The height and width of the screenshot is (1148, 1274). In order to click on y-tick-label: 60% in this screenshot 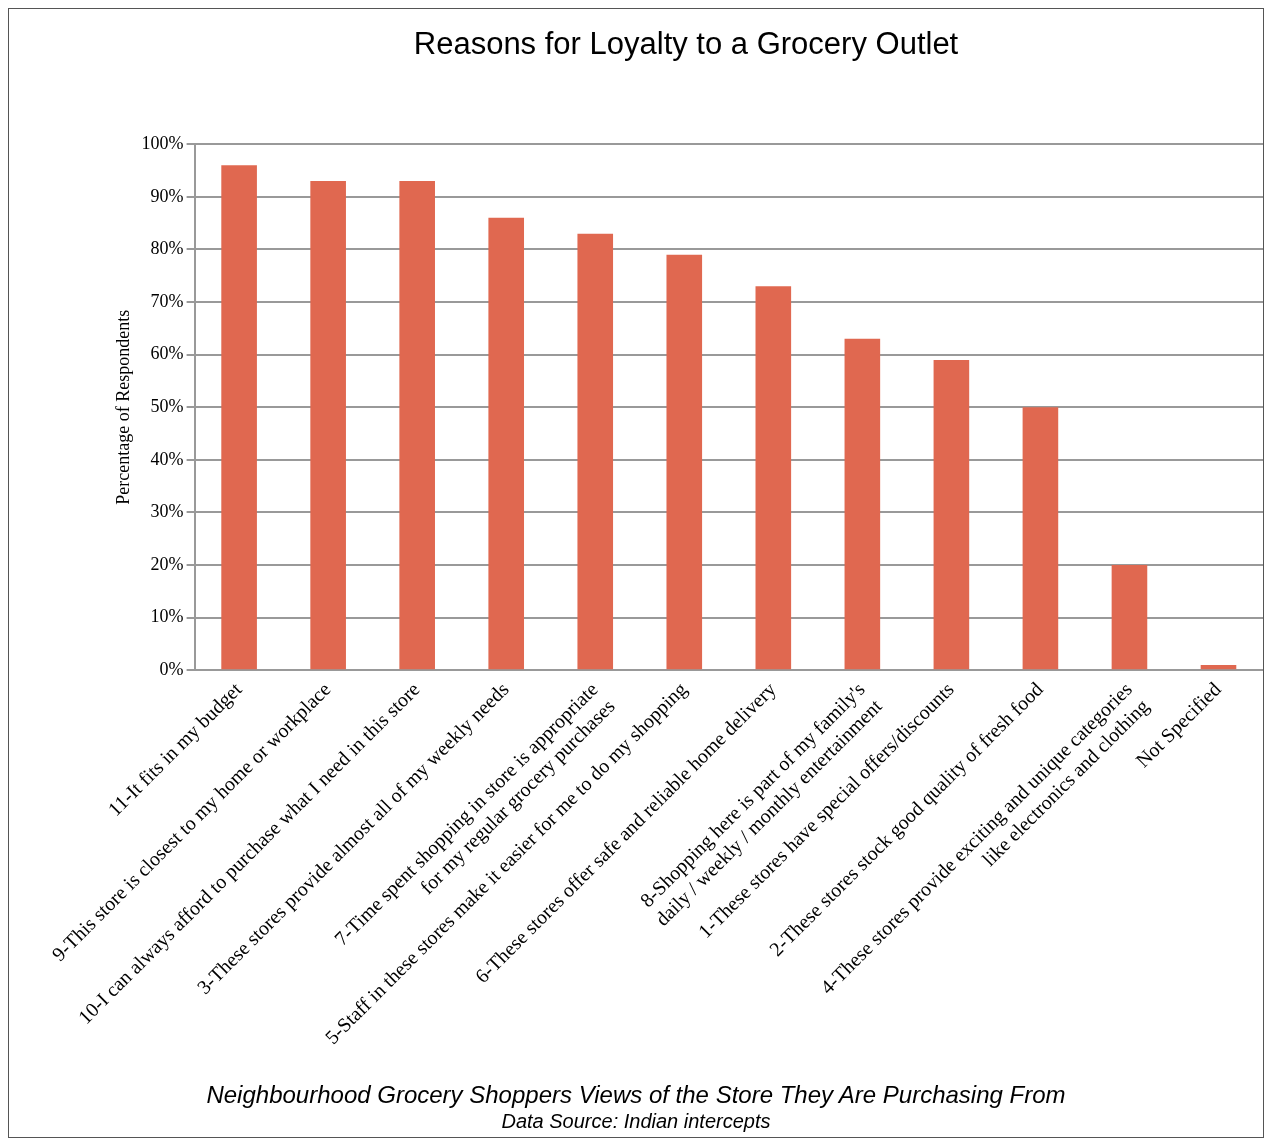, I will do `click(167, 353)`.